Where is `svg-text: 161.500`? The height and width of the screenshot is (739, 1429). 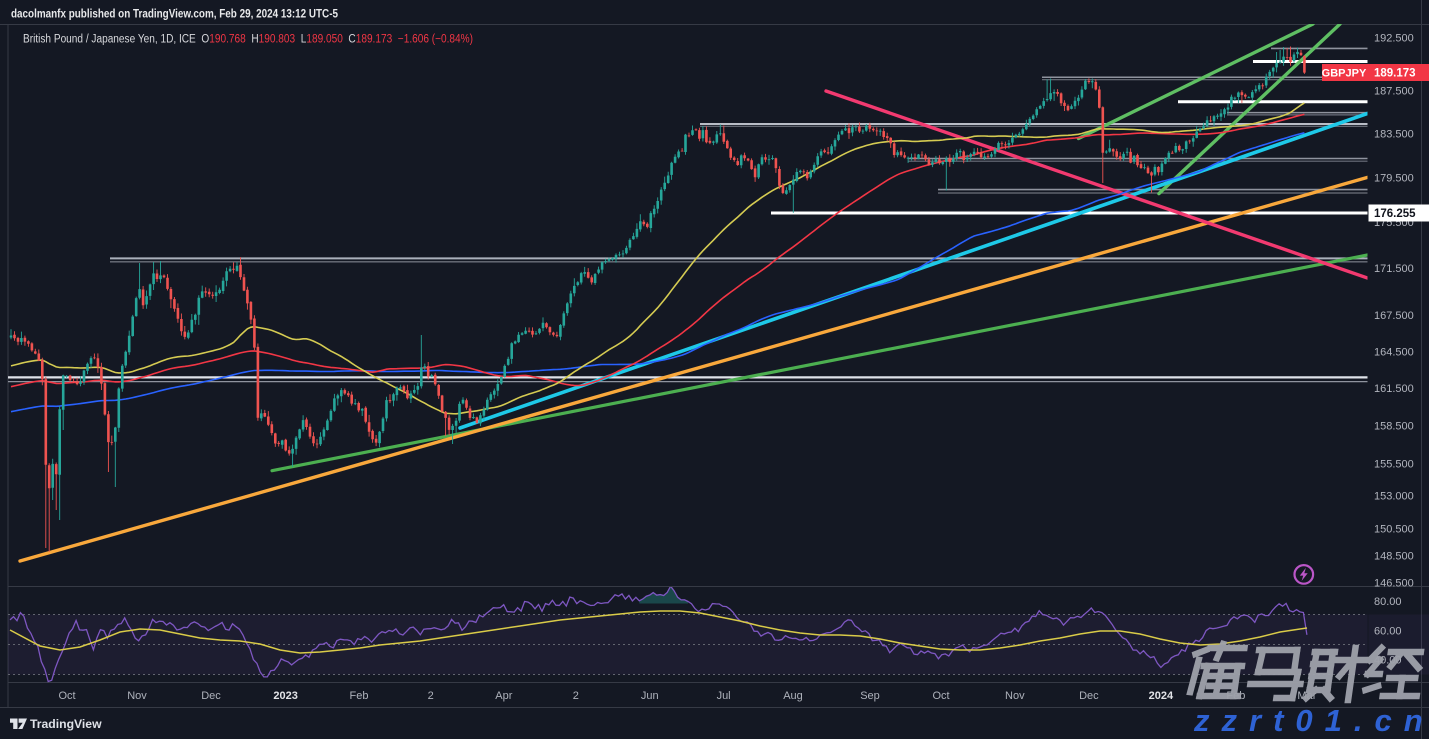 svg-text: 161.500 is located at coordinates (1394, 389).